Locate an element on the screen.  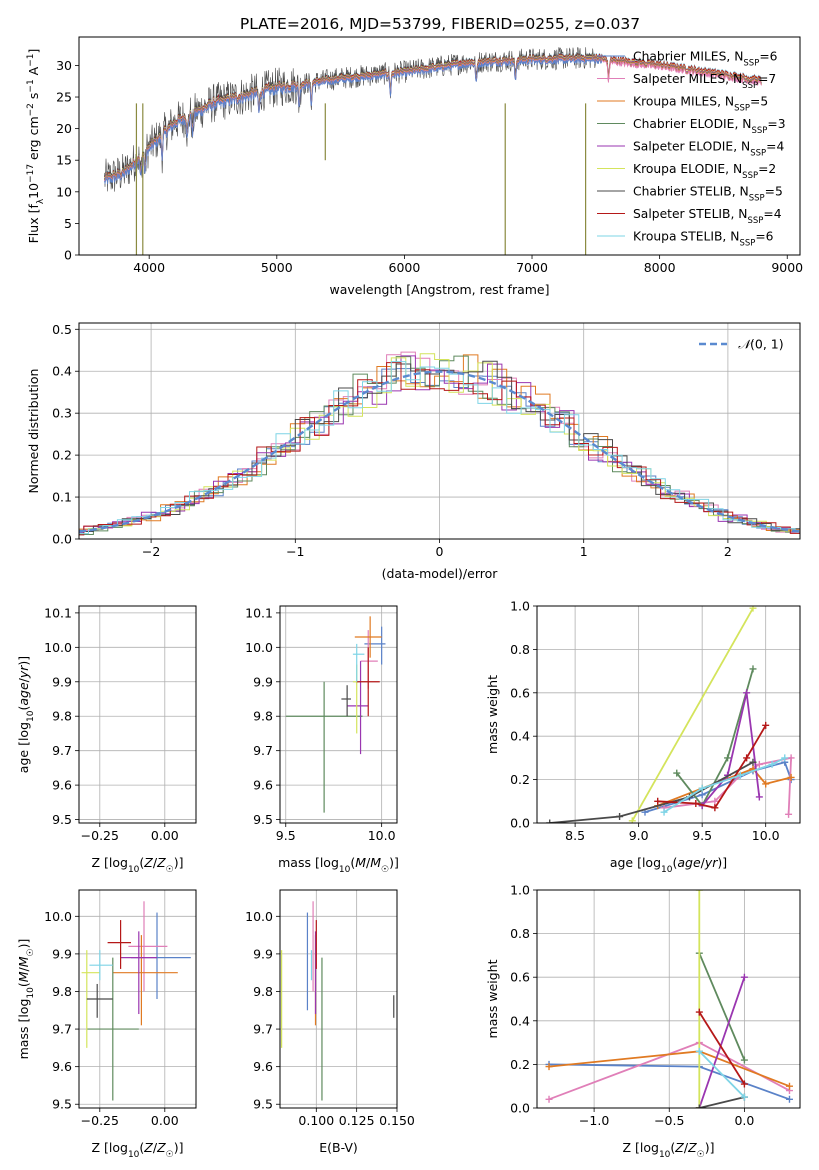
x-tick-label: 0 is located at coordinates (440, 551).